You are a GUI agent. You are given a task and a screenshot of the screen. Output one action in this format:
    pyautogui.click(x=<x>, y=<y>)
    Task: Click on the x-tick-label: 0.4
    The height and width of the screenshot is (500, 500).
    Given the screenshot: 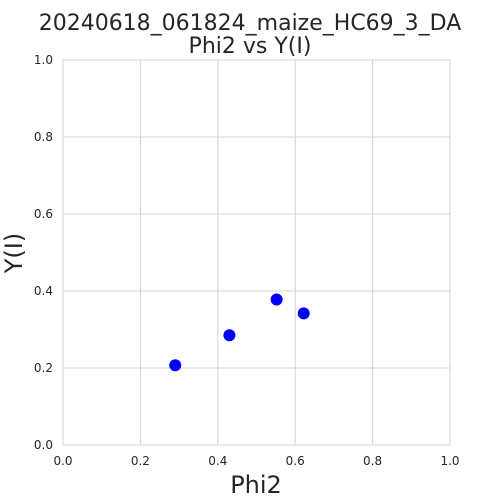 What is the action you would take?
    pyautogui.click(x=217, y=461)
    